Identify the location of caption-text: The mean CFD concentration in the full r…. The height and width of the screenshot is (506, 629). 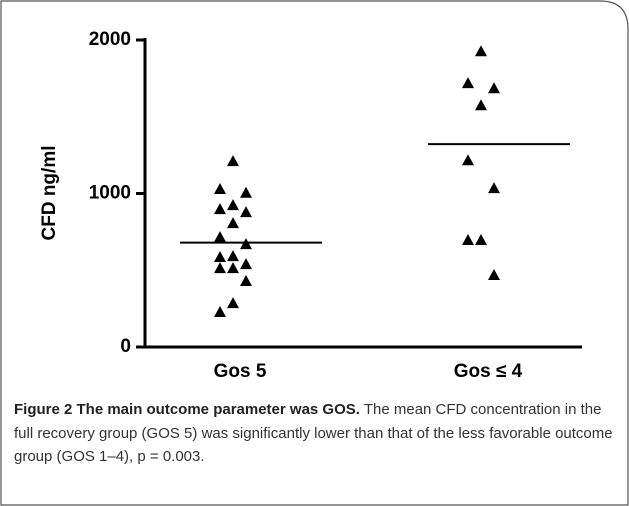
(313, 433).